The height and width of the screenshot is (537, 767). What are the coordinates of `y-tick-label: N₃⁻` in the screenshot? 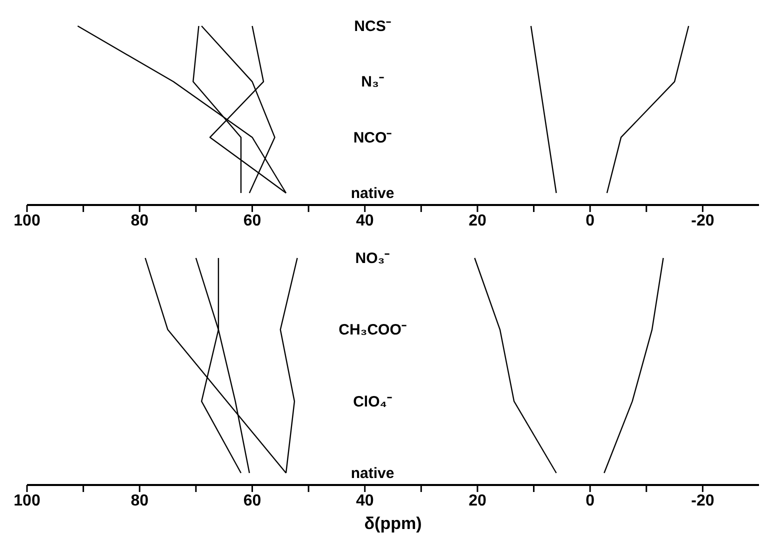 It's located at (372, 82).